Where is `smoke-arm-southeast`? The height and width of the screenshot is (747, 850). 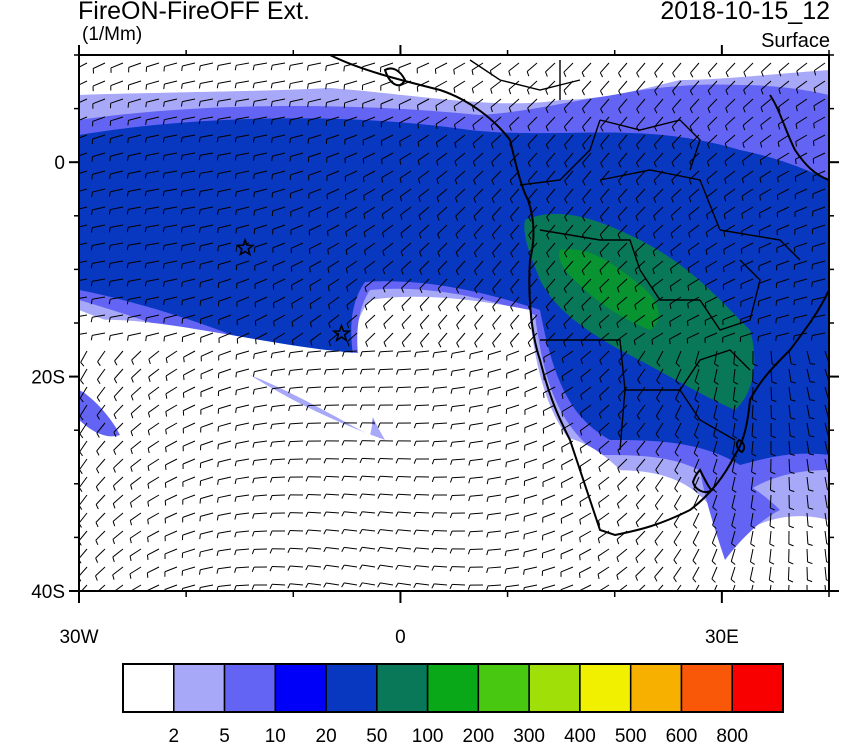
smoke-arm-southeast is located at coordinates (740, 515).